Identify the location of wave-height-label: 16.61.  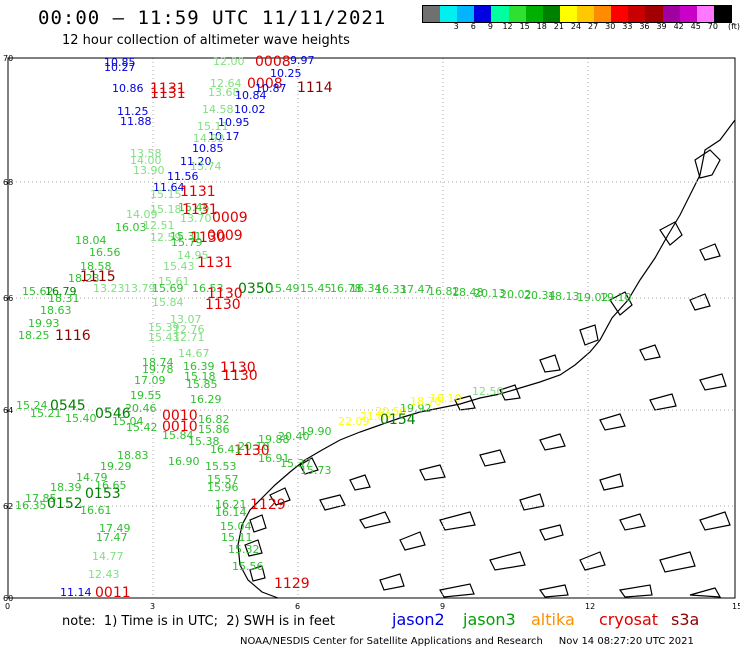
(96, 510).